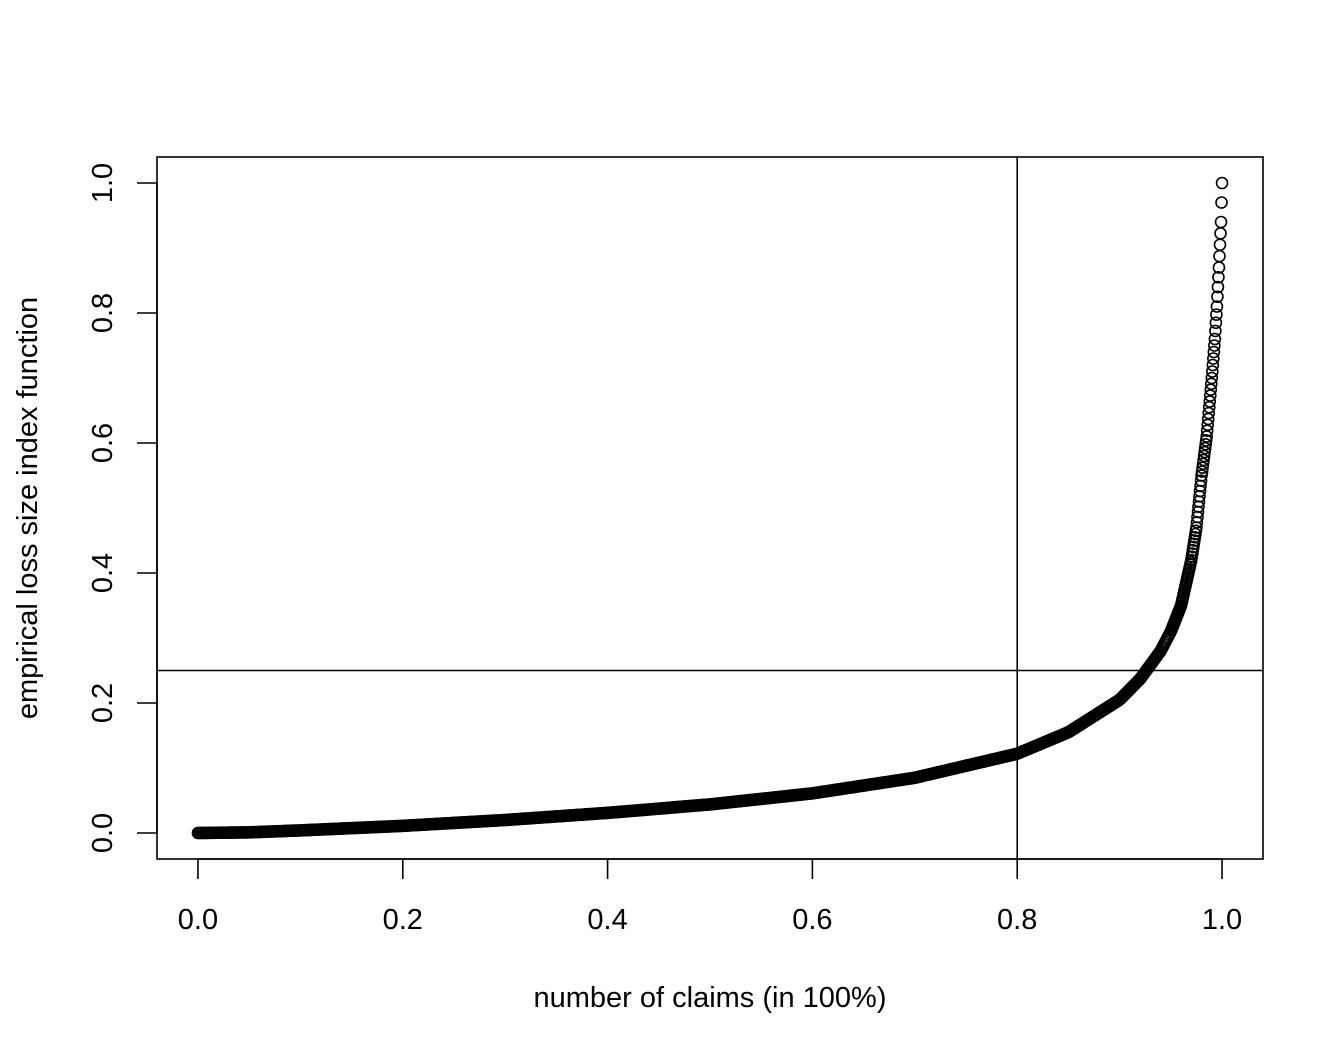 The height and width of the screenshot is (1056, 1344). What do you see at coordinates (103, 443) in the screenshot?
I see `y-tick-label: 0.6` at bounding box center [103, 443].